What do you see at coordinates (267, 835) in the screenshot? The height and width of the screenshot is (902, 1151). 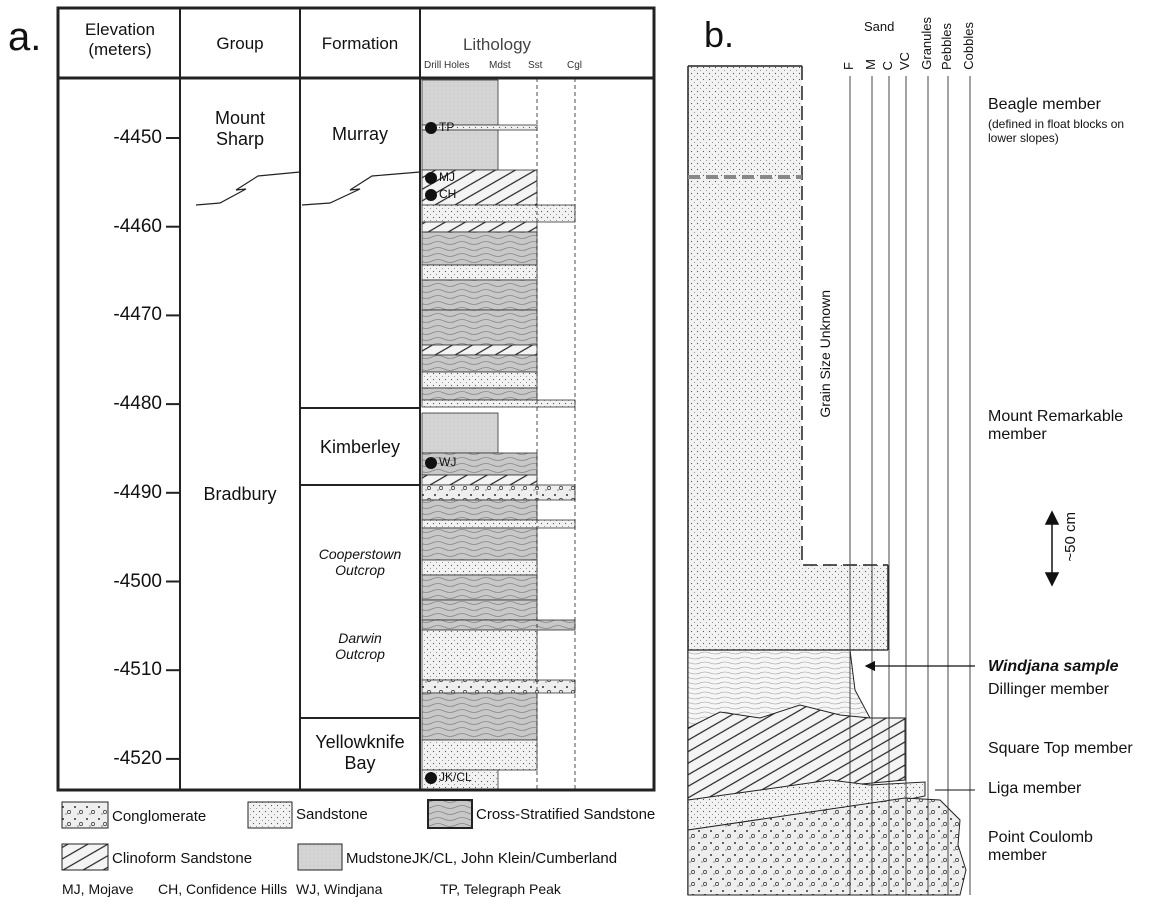 I see `legend-swatches` at bounding box center [267, 835].